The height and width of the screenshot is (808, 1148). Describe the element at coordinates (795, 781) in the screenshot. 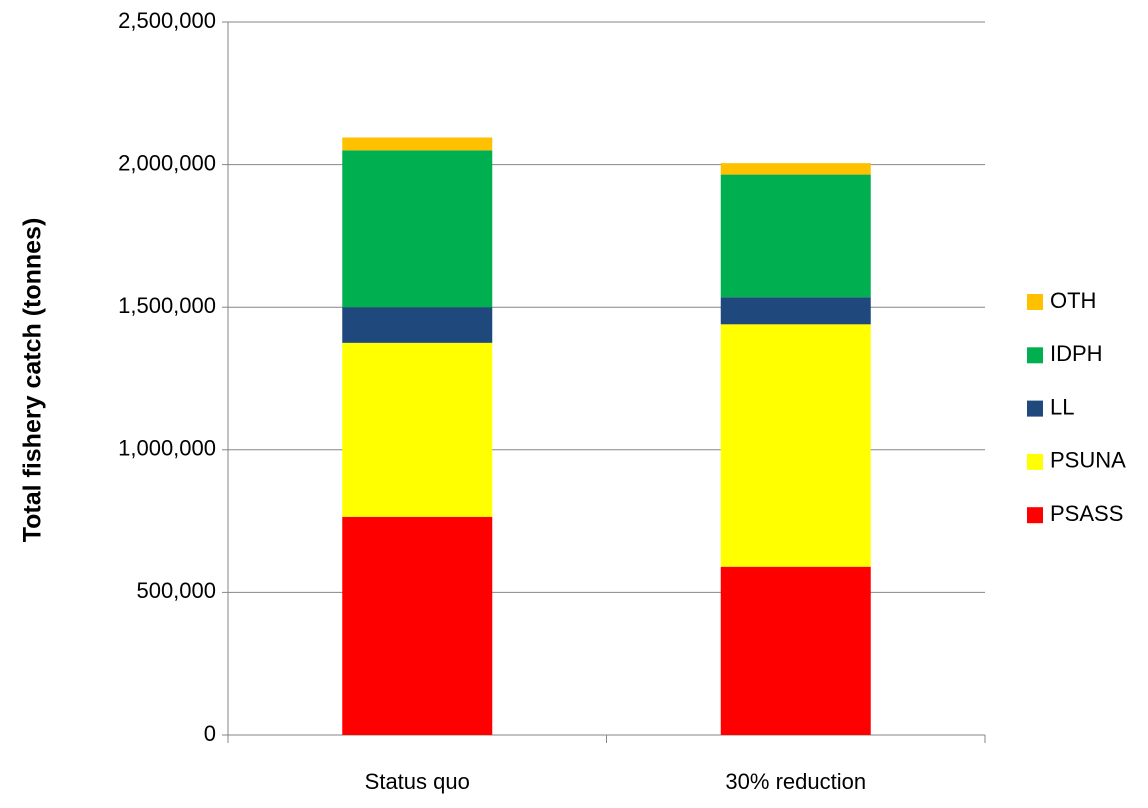

I see `x-tick-label: 30% reduction` at that location.